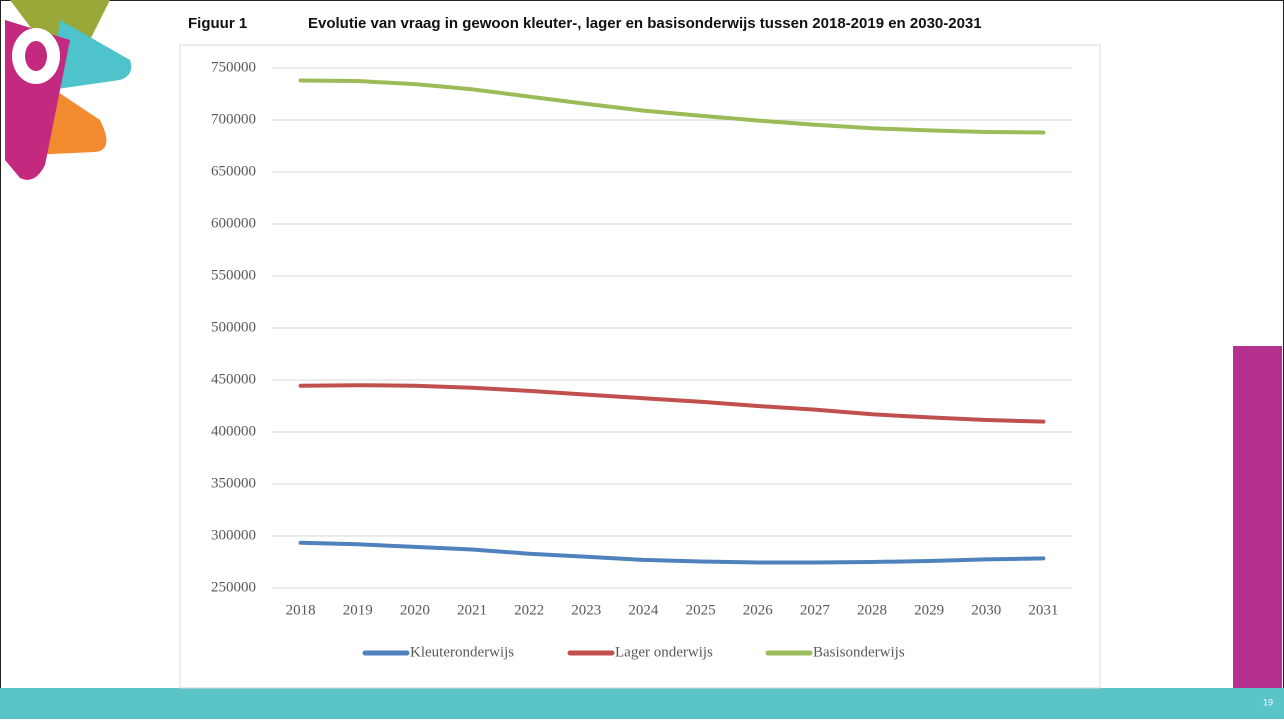  Describe the element at coordinates (233, 483) in the screenshot. I see `y-tick-label: 350000` at that location.